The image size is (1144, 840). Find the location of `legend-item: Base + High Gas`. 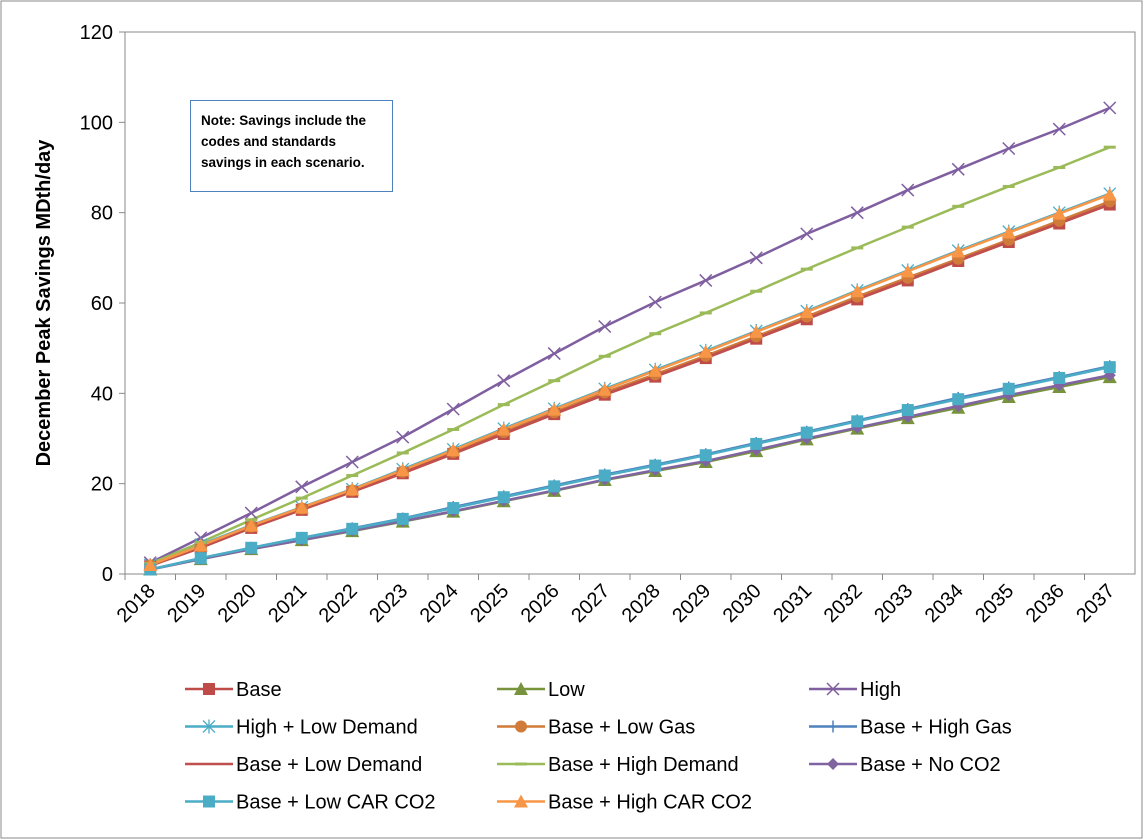

legend-item: Base + High Gas is located at coordinates (910, 728).